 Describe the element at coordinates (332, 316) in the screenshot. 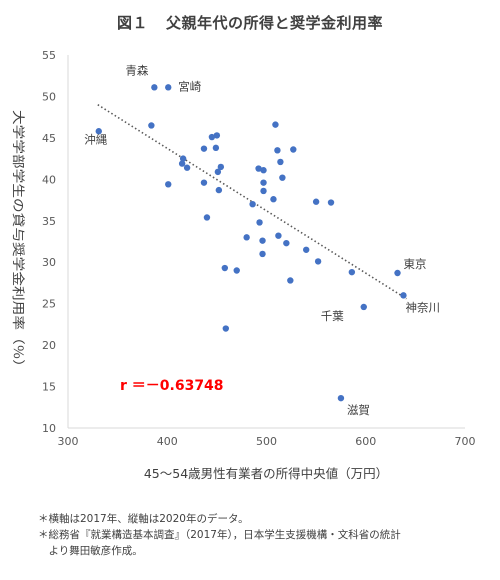

I see `point-label: 千葉` at that location.